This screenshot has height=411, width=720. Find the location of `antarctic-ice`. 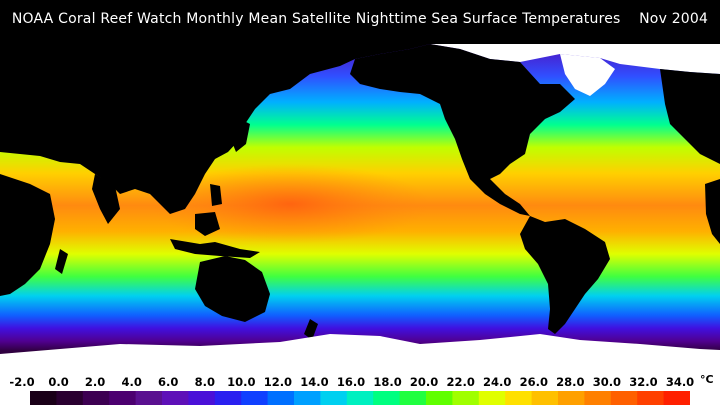

antarctic-ice is located at coordinates (360, 350).